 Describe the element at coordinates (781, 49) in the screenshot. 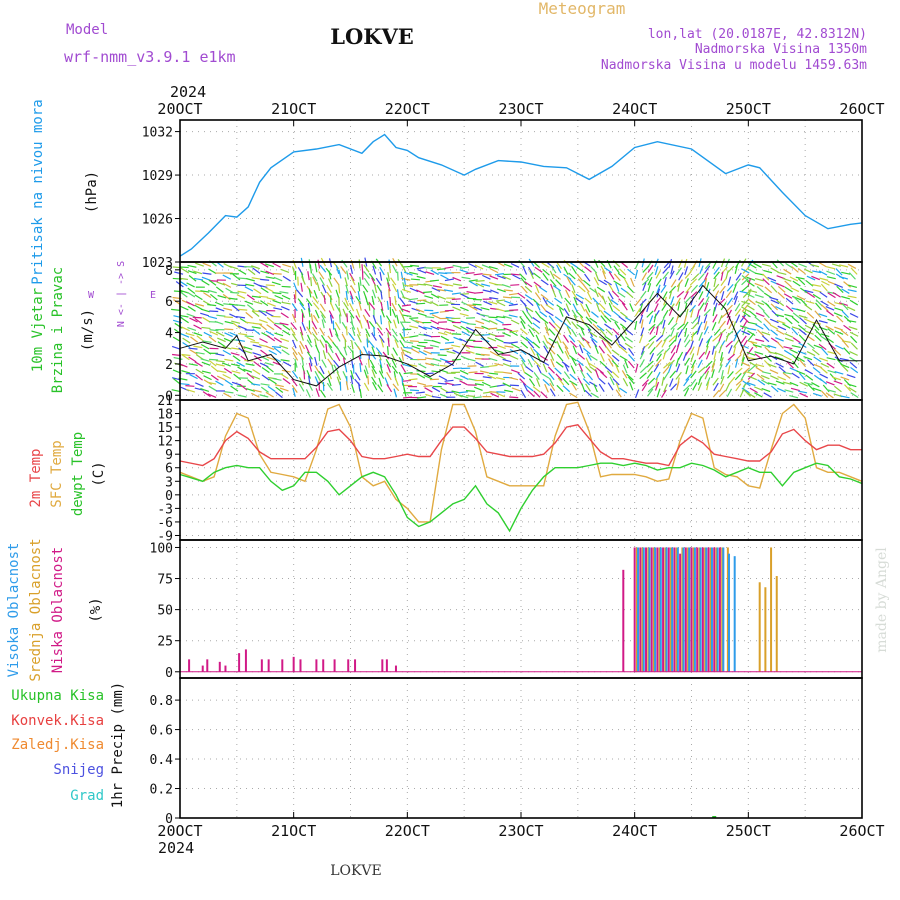

I see `elevation-text: Nadmorska Visina 1350m` at that location.